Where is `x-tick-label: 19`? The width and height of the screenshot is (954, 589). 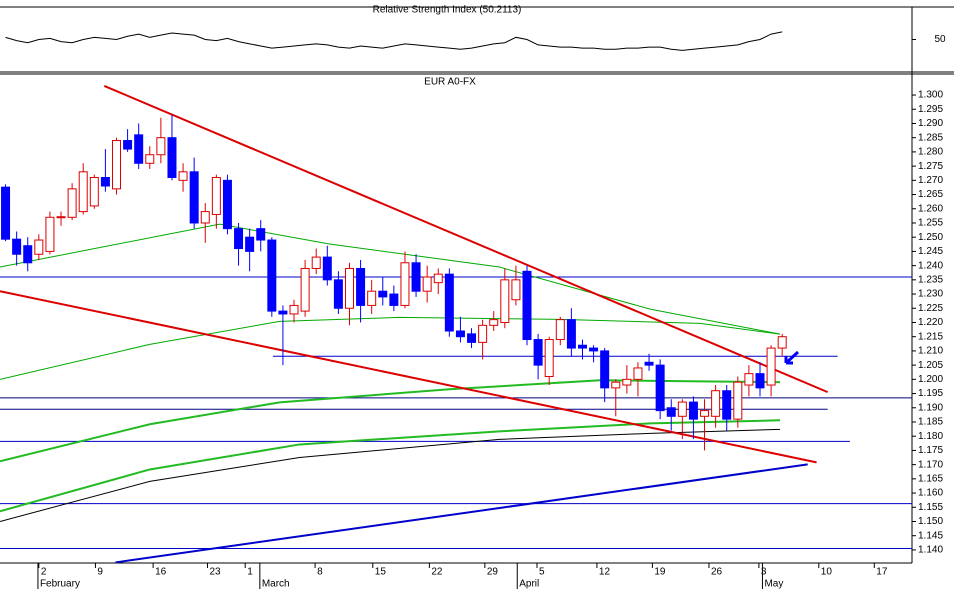
x-tick-label: 19 is located at coordinates (660, 572).